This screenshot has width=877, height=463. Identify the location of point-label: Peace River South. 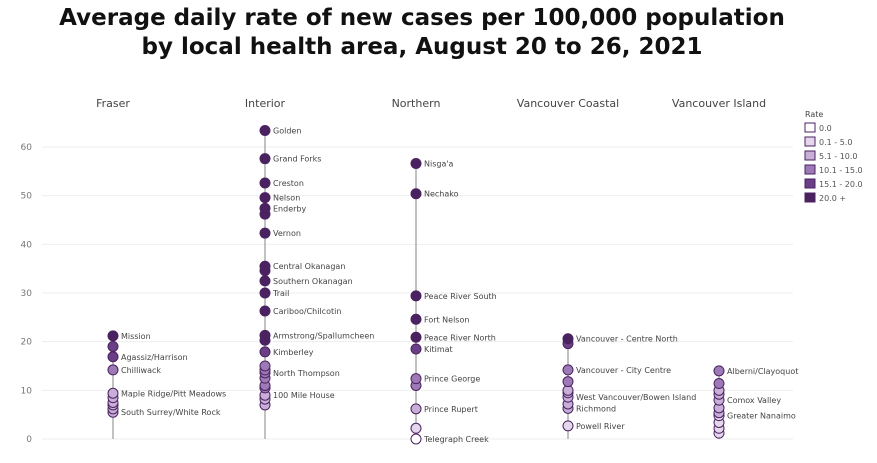
(460, 296).